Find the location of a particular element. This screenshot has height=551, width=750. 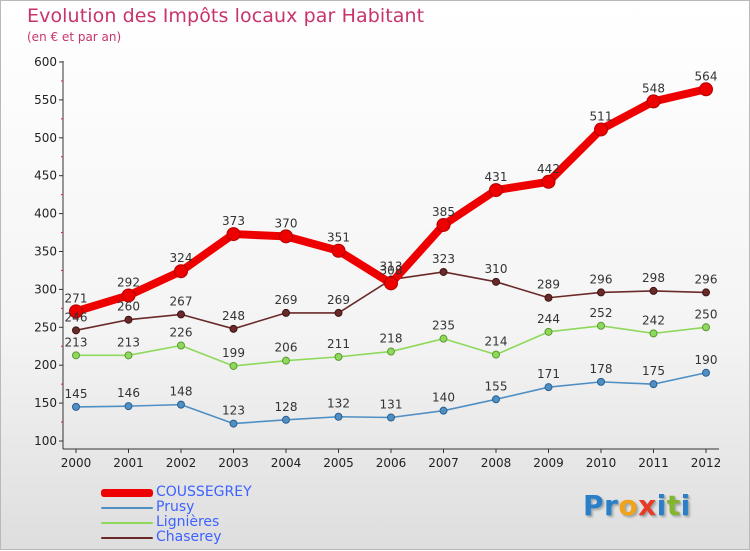

data-label-ligni-res: 252 is located at coordinates (601, 313).